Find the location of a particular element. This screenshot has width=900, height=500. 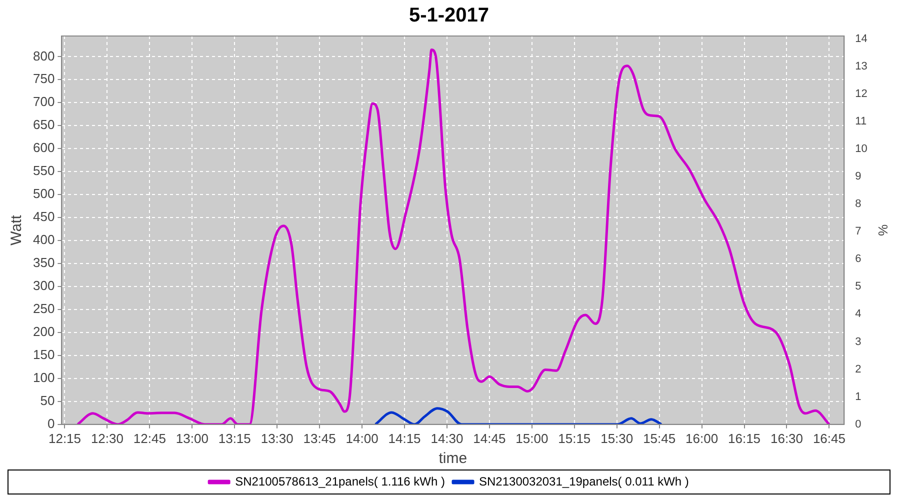

y-tick-label: 450 is located at coordinates (43, 216).